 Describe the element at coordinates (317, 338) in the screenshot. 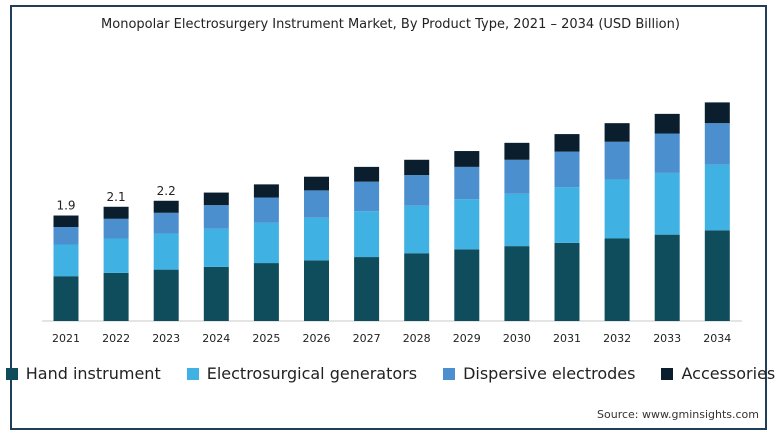

I see `x-tick-label-2026: 2026` at that location.